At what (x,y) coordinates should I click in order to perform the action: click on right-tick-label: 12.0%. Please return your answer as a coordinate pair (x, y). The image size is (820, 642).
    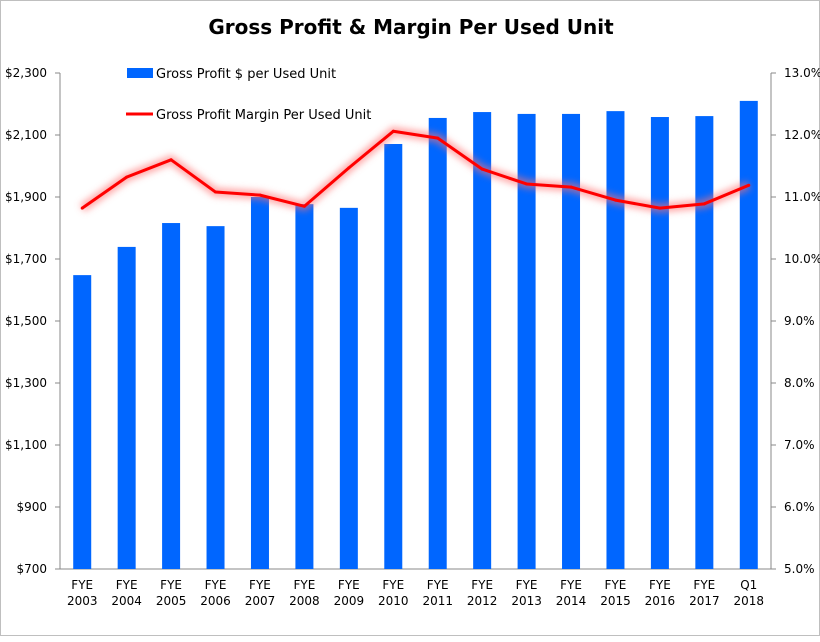
    Looking at the image, I should click on (802, 135).